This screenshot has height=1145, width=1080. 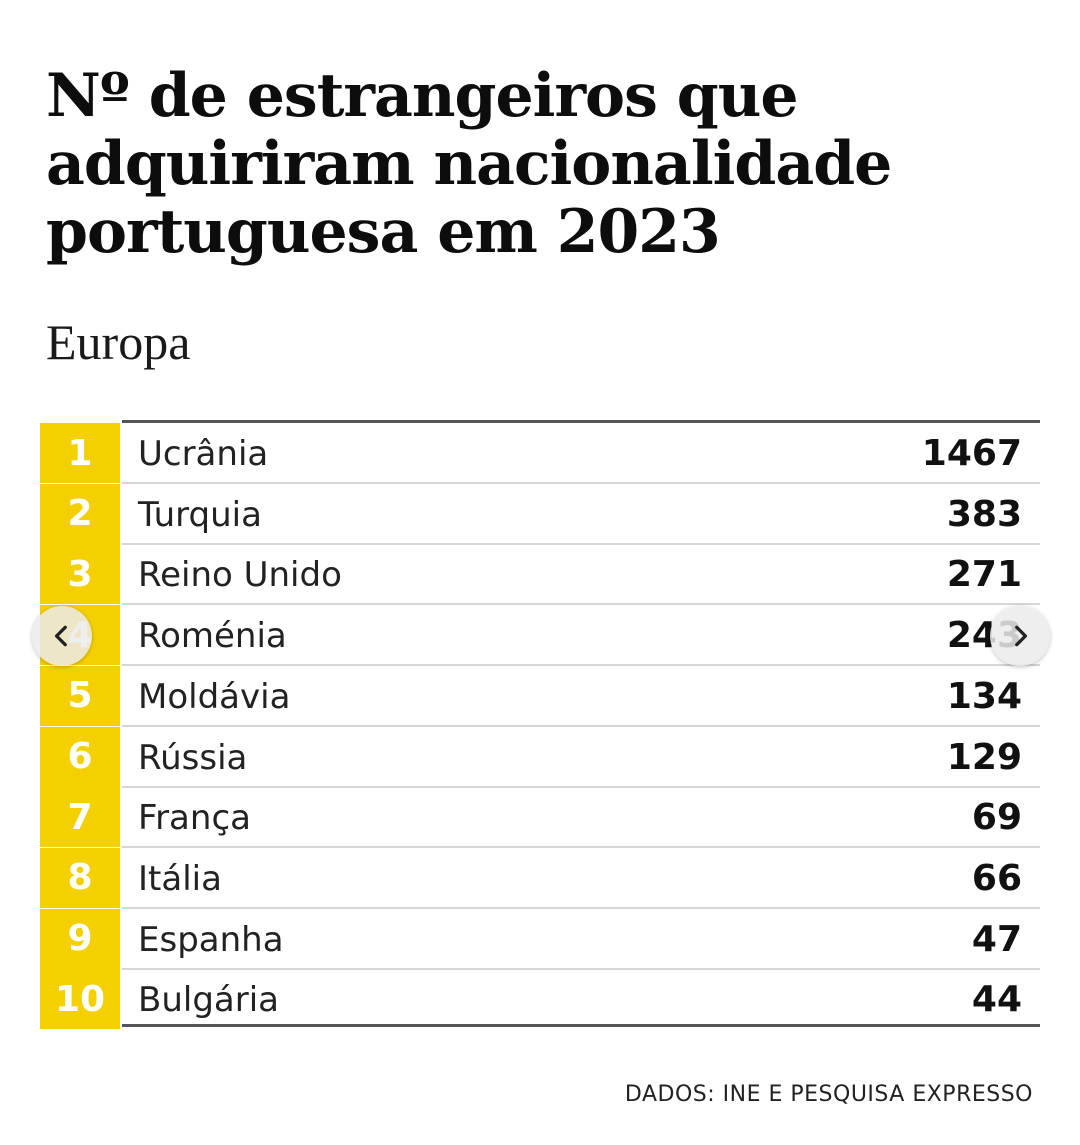 What do you see at coordinates (540, 695) in the screenshot?
I see `table-row: 5 Moldávia 134` at bounding box center [540, 695].